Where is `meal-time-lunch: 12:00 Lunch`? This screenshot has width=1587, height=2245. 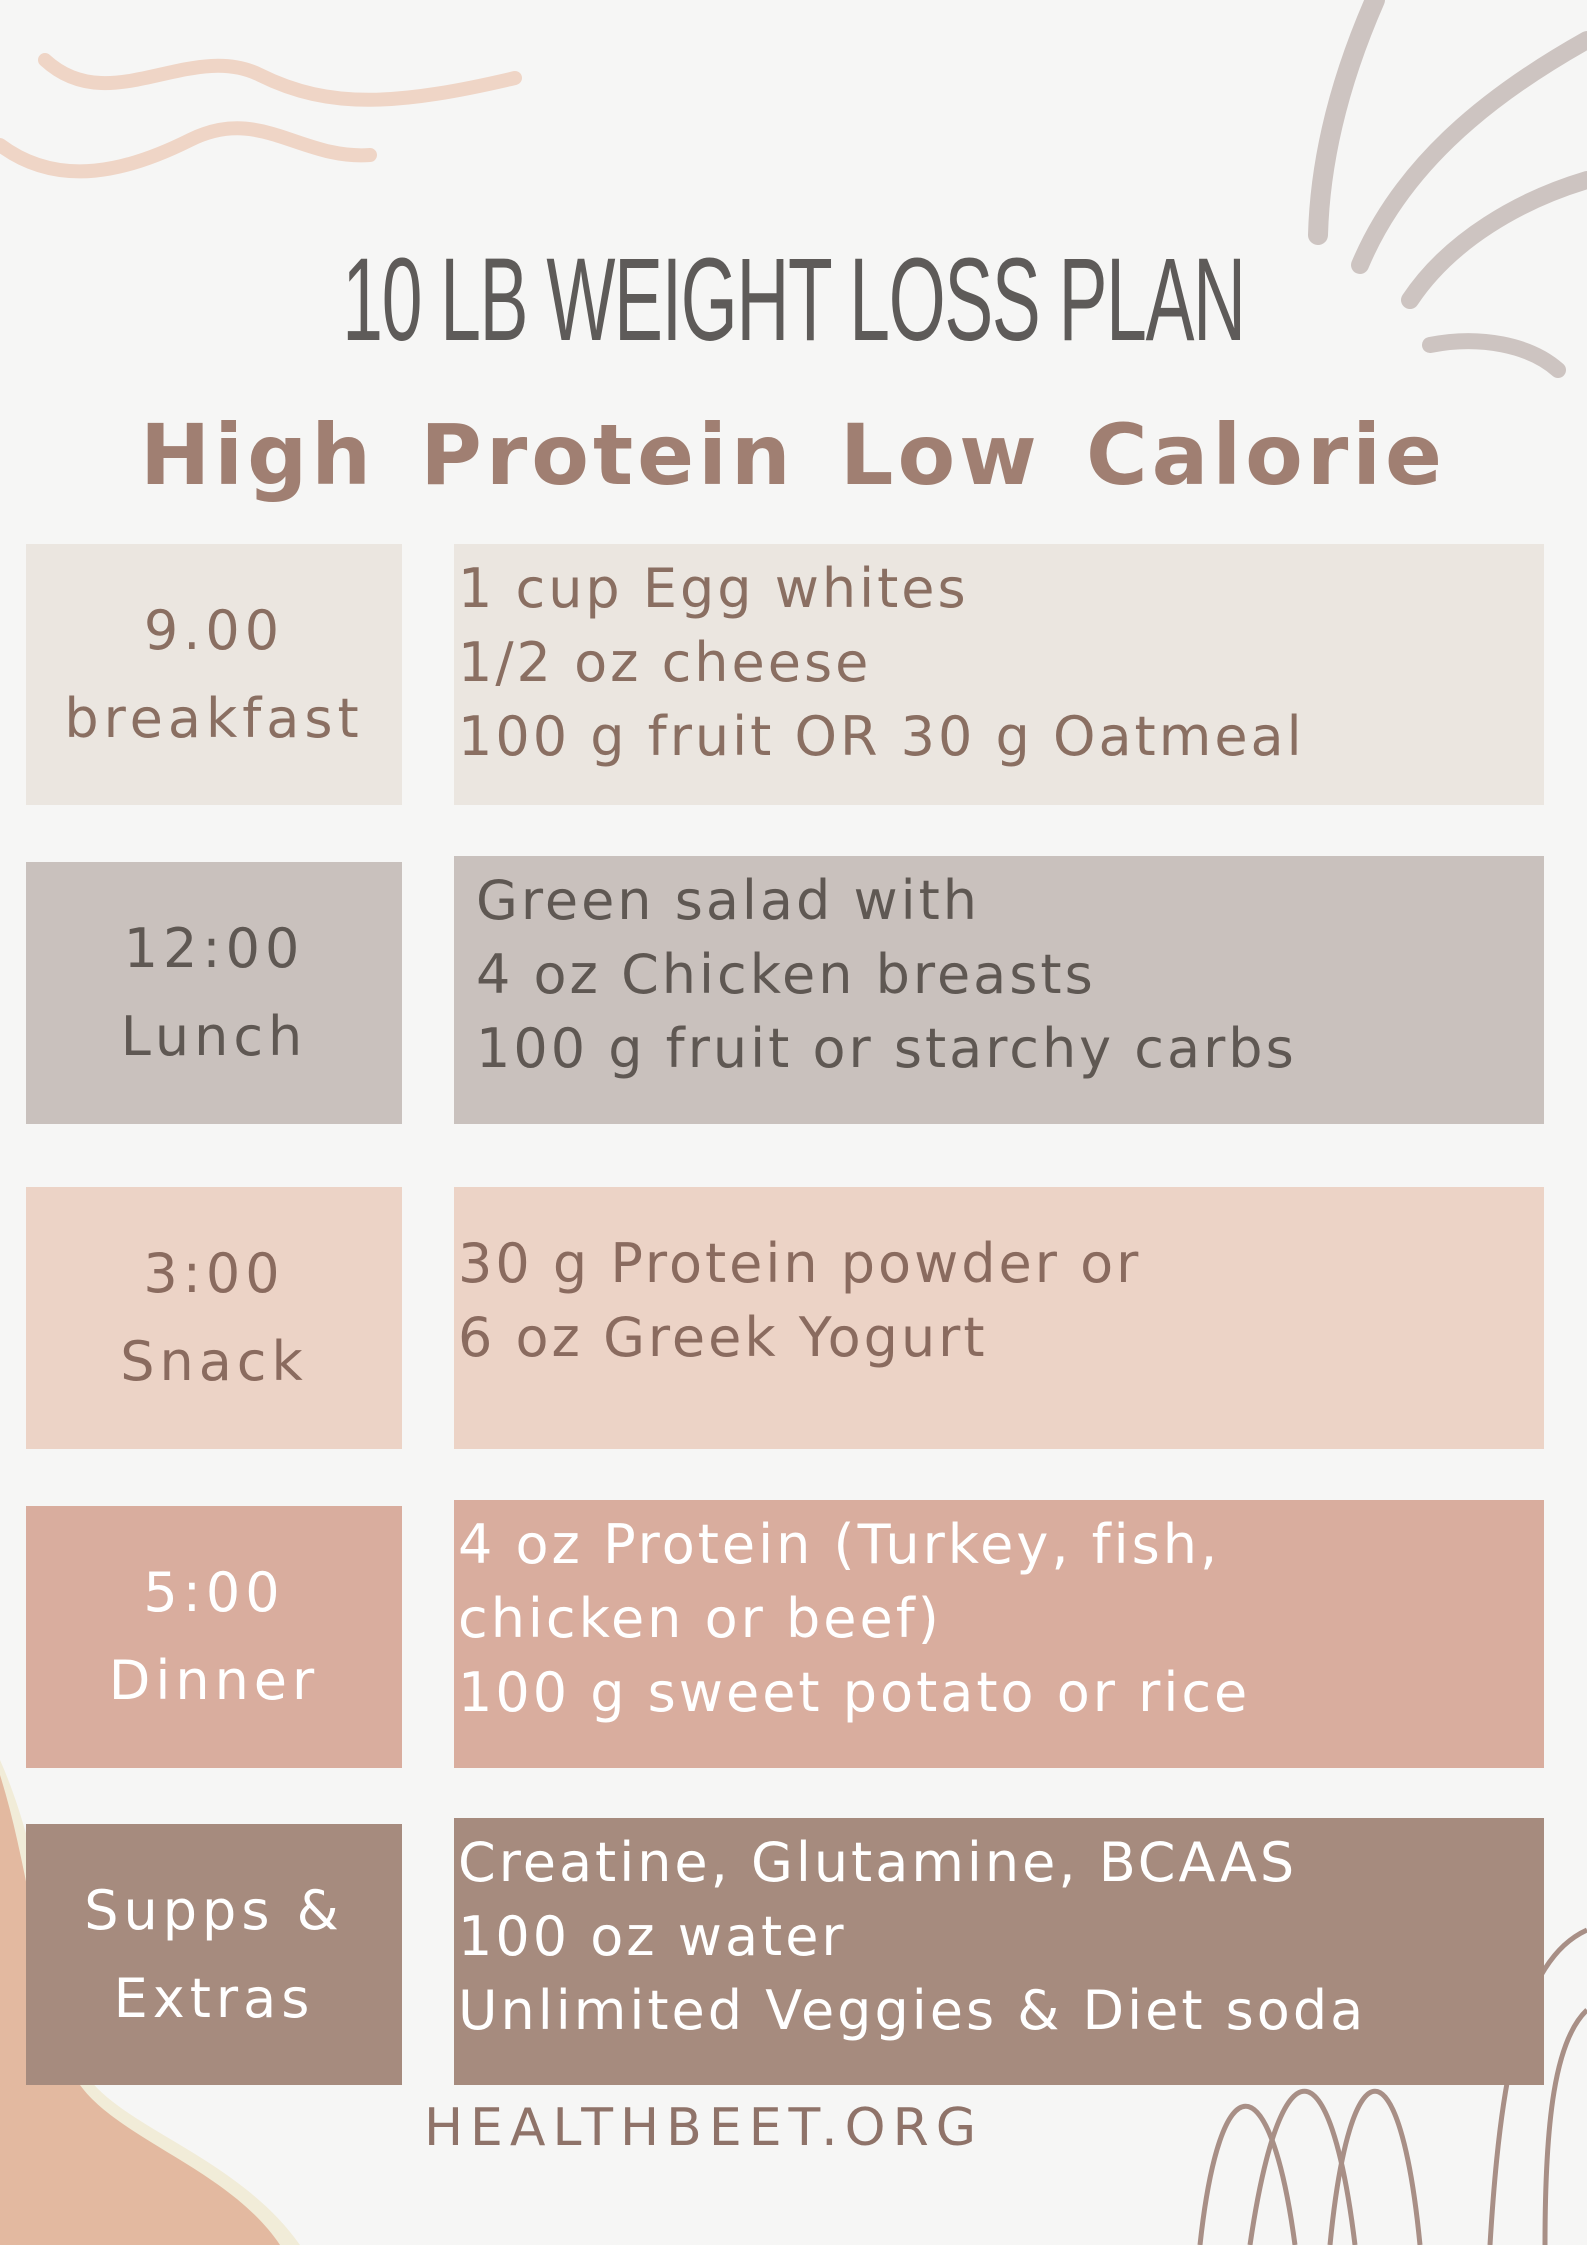
meal-time-lunch: 12:00 Lunch is located at coordinates (214, 993).